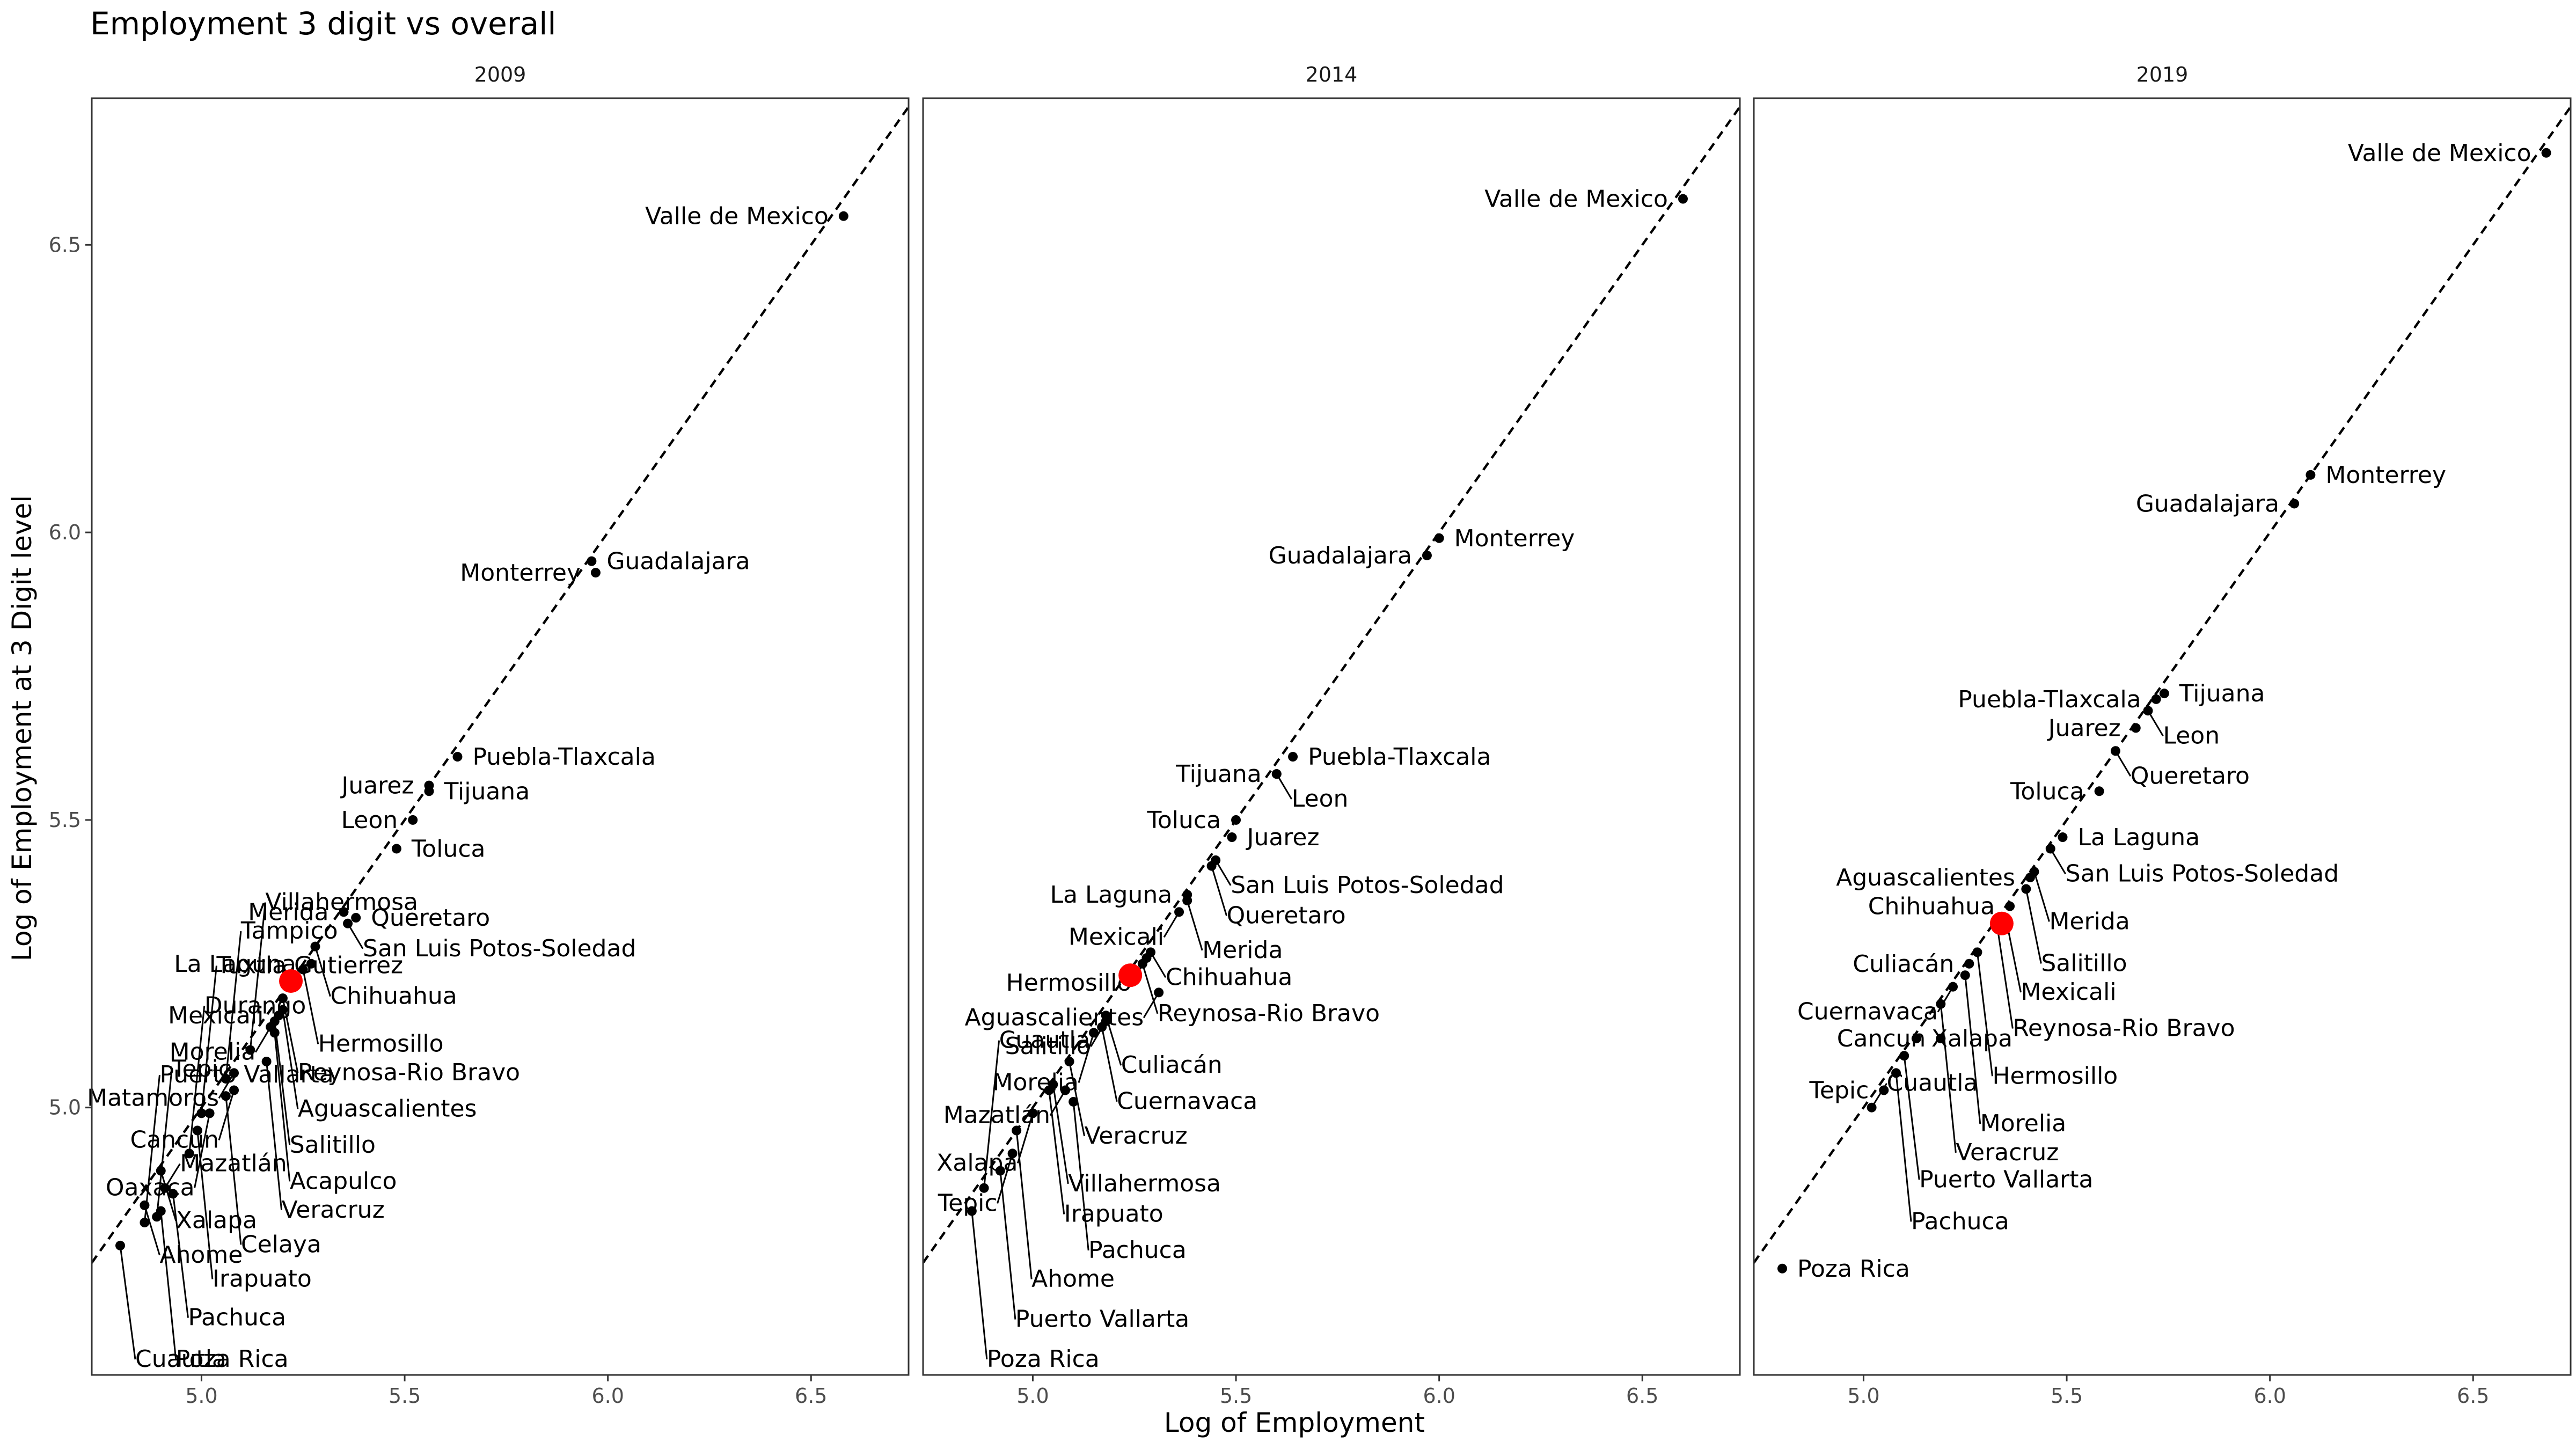 The image size is (2576, 1449). Describe the element at coordinates (369, 820) in the screenshot. I see `point-label: Leon` at that location.